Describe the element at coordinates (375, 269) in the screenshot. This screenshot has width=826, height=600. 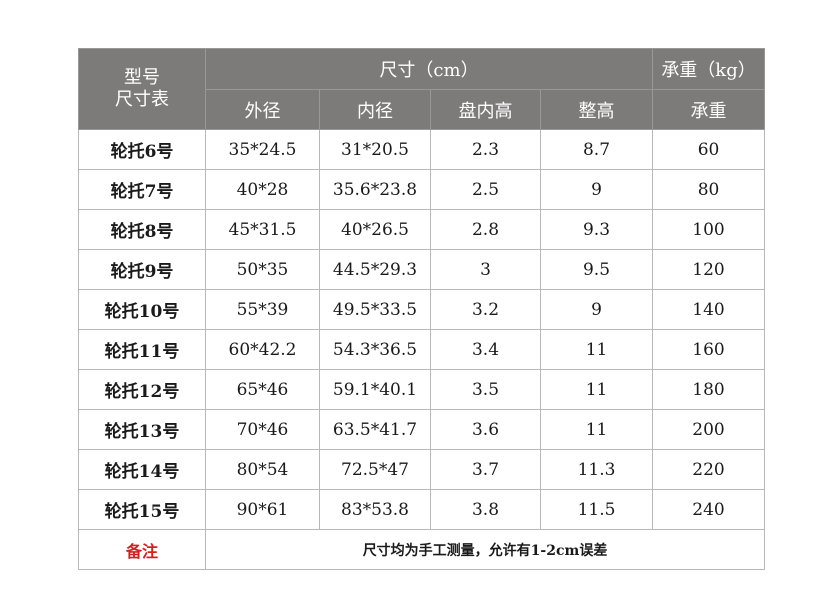
I see `cell-inner-diameter: 44.5*29.3` at that location.